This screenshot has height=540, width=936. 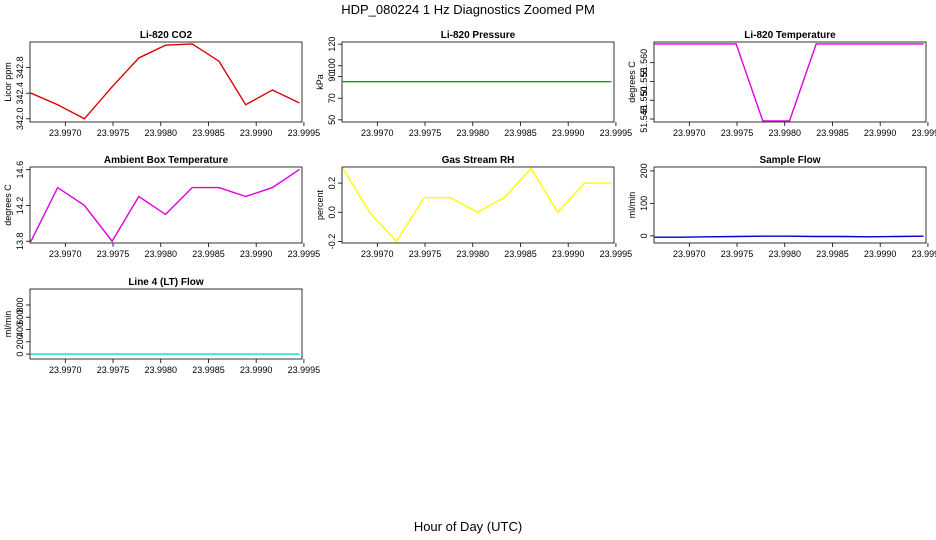 What do you see at coordinates (332, 77) in the screenshot?
I see `y-tick-label: 90` at bounding box center [332, 77].